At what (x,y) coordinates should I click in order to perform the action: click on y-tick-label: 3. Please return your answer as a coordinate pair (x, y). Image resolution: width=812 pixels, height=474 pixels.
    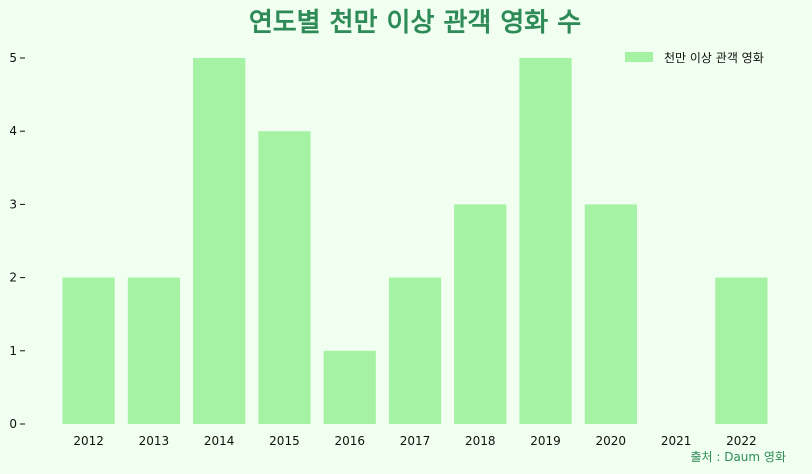
    Looking at the image, I should click on (13, 204).